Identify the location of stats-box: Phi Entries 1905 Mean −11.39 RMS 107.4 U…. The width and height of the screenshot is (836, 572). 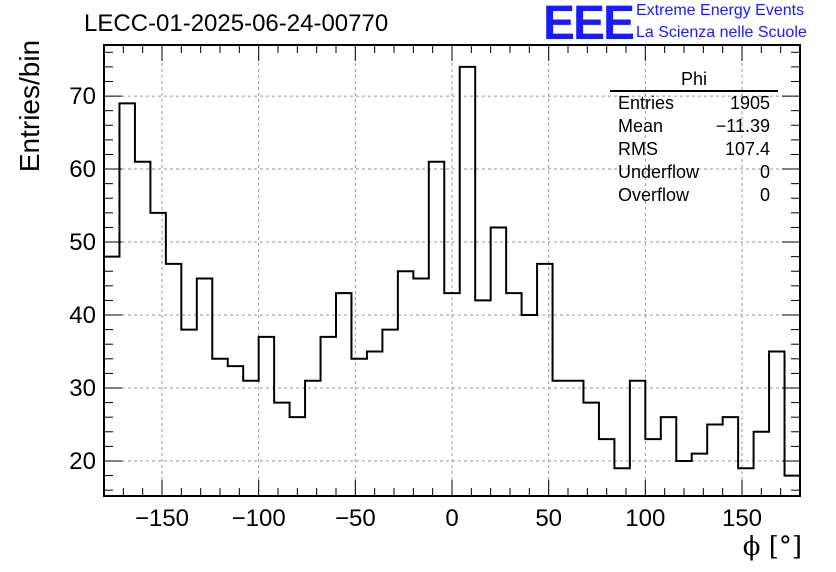
(694, 137).